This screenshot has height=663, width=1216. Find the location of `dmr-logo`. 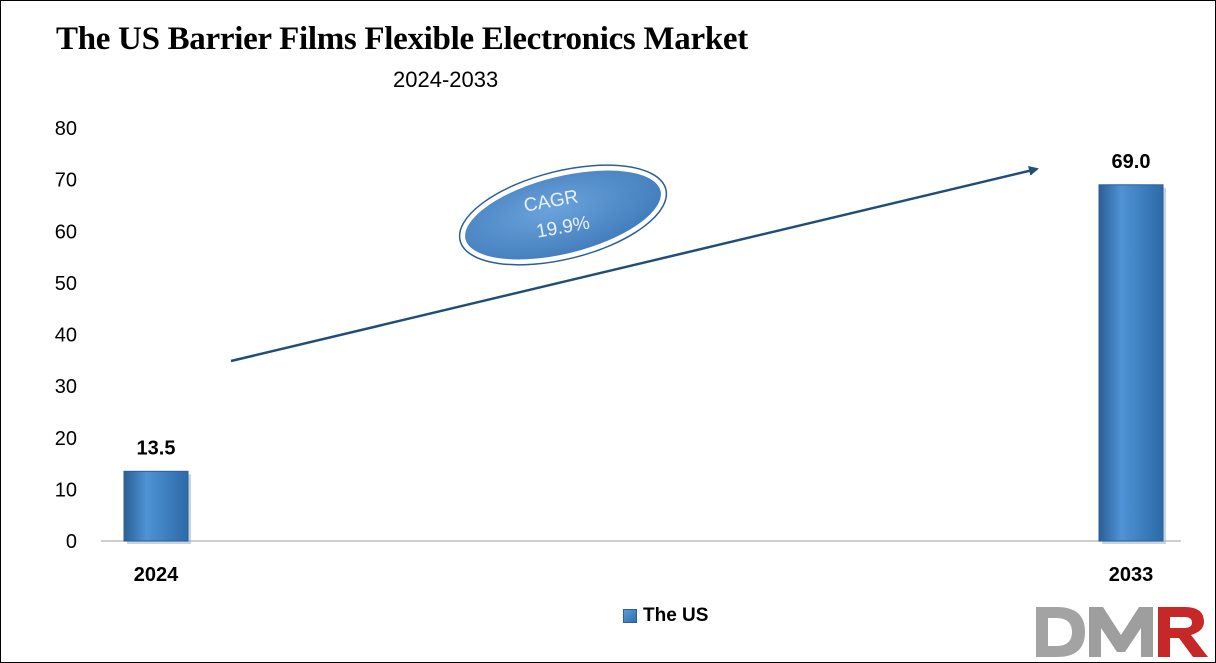

dmr-logo is located at coordinates (1122, 632).